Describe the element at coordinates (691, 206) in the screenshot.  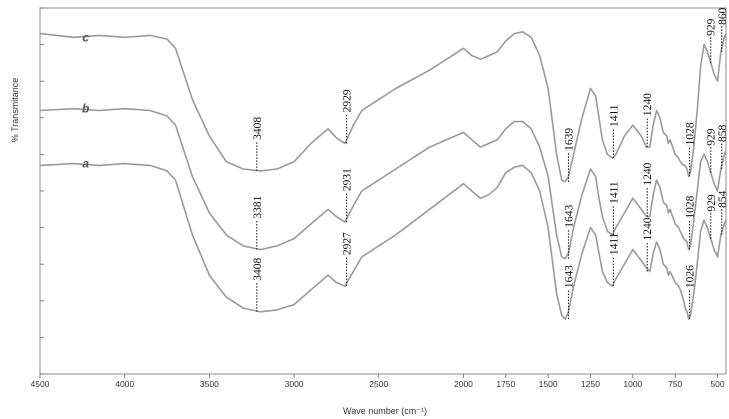
I see `peak-label-b-1028: 1028` at that location.